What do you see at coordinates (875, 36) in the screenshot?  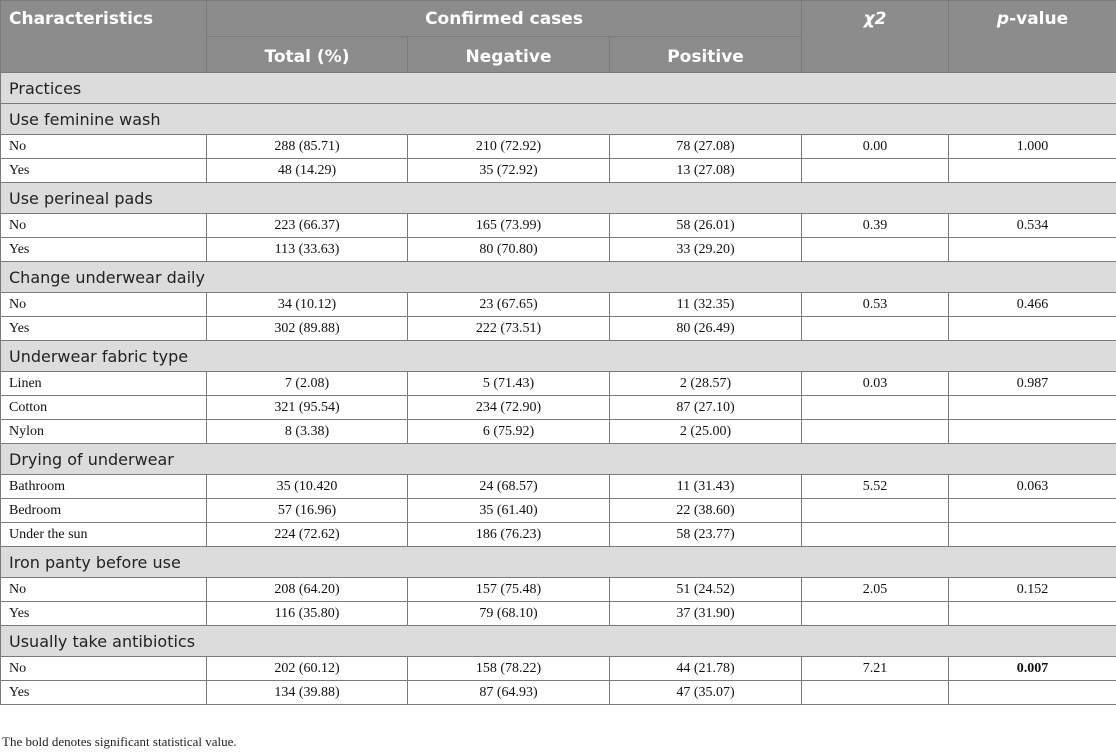 I see `header-chi2: χ2` at bounding box center [875, 36].